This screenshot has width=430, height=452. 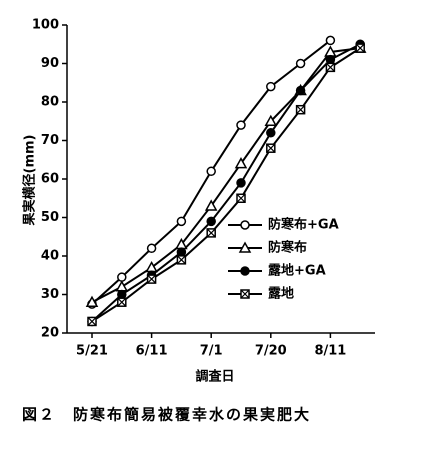 I want to click on y-tick-label: 60, so click(x=50, y=179).